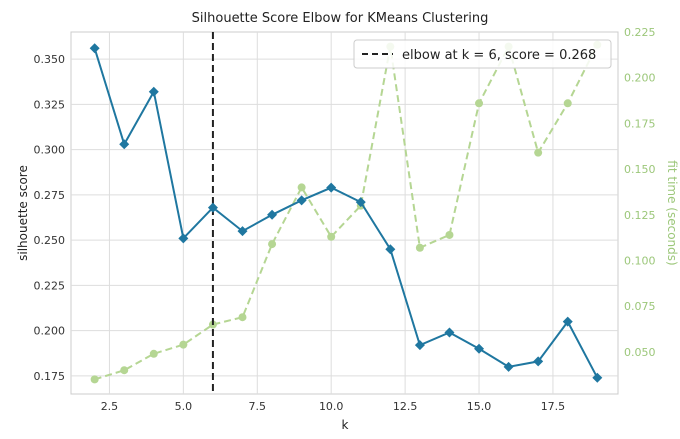  I want to click on legend-label-elbow: elbow at k = 6, score = 0.268, so click(499, 55).